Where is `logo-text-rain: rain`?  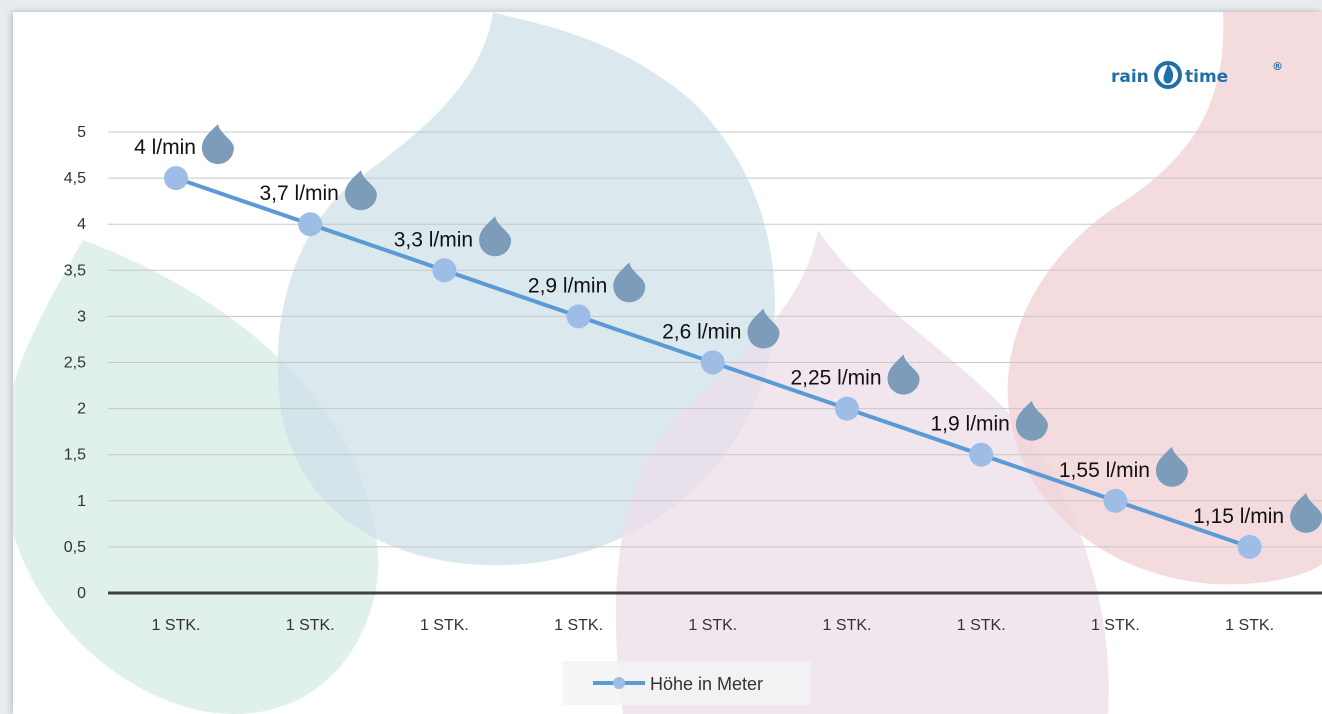
logo-text-rain: rain is located at coordinates (1130, 77).